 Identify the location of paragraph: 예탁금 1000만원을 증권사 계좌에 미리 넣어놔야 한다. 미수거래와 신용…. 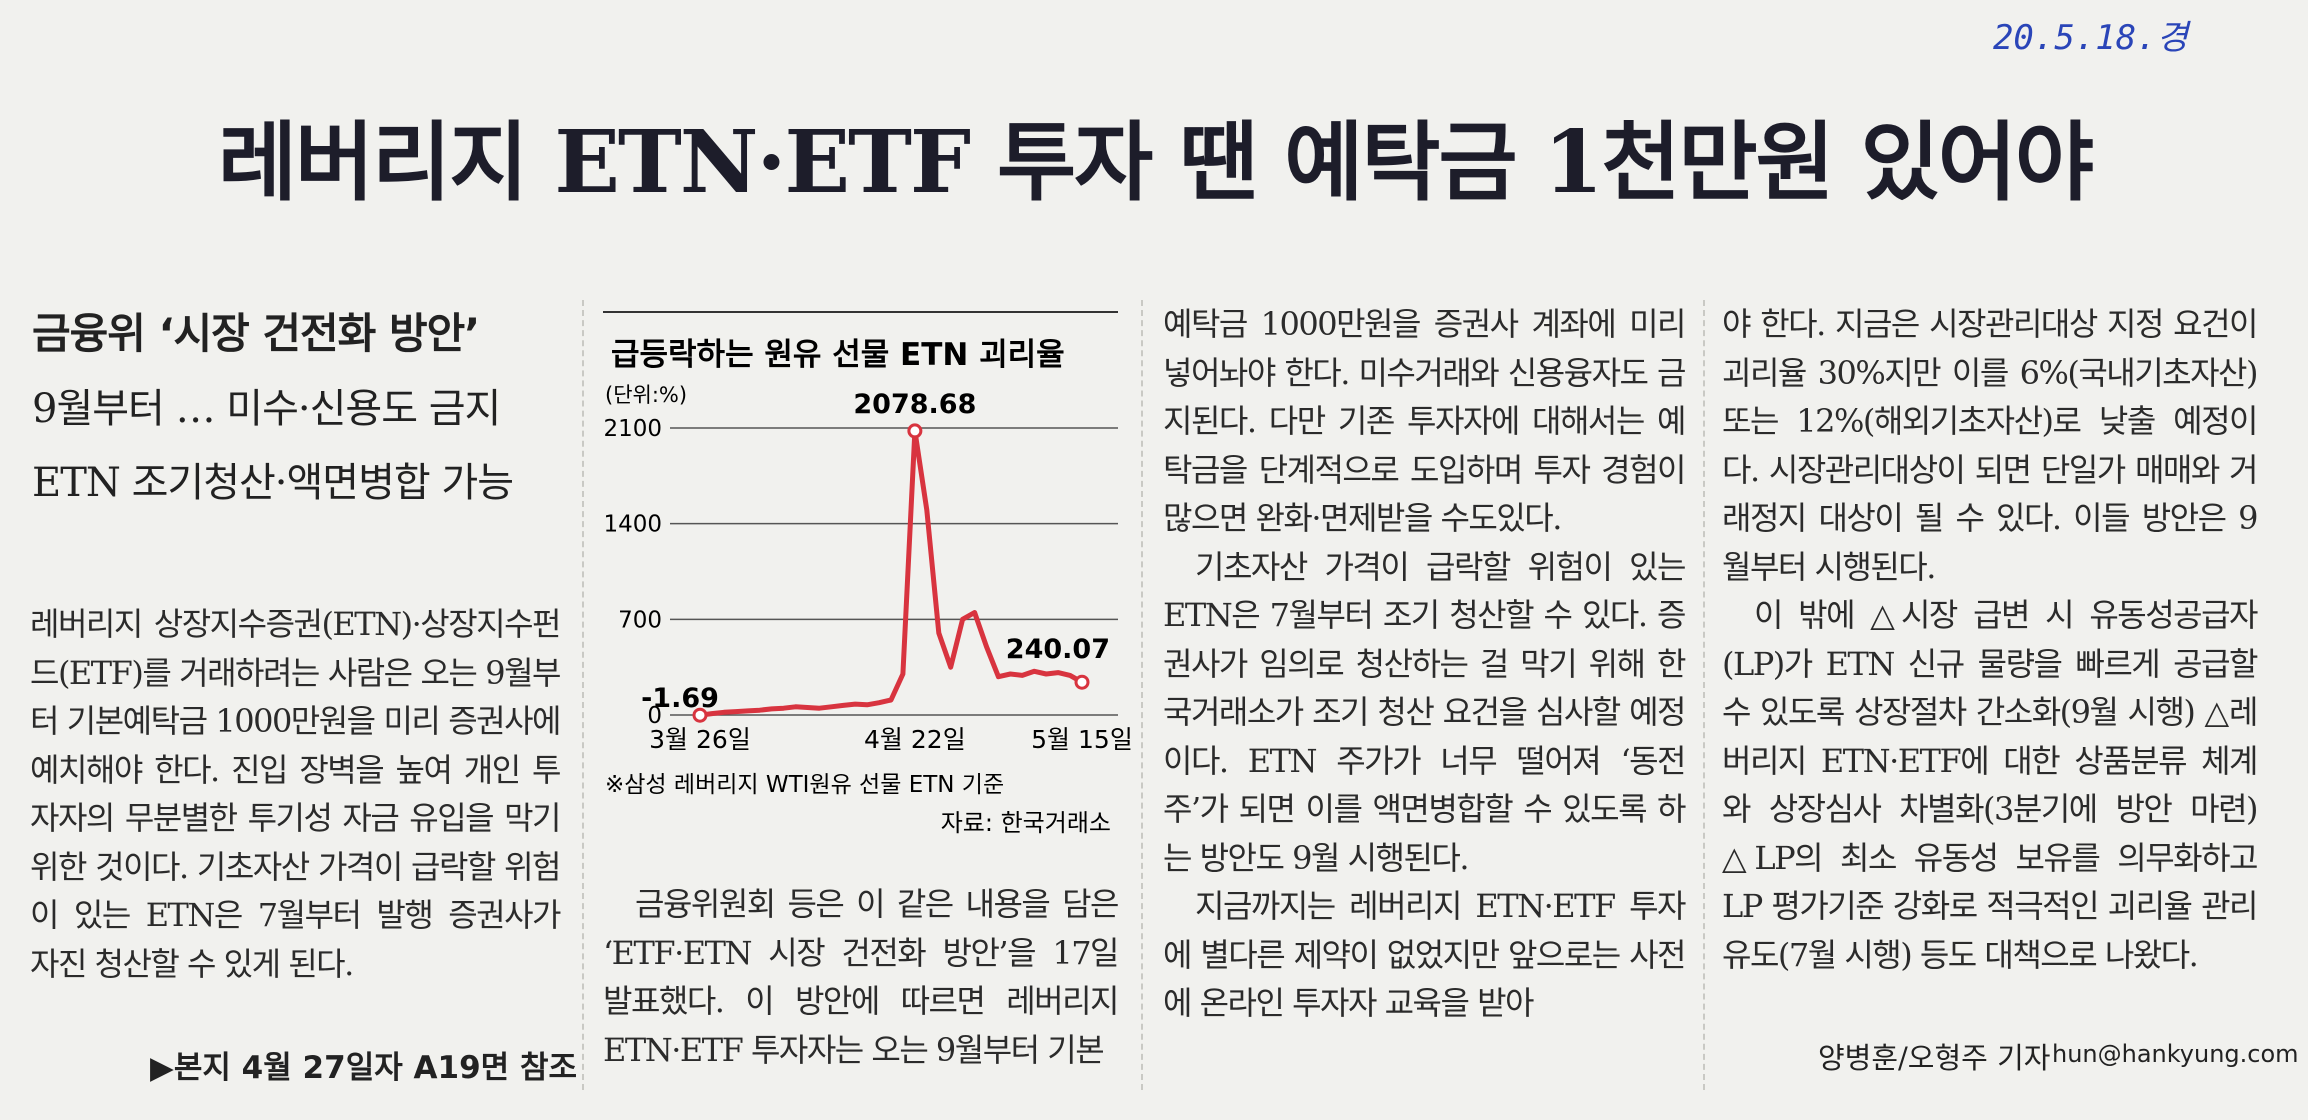
(1425, 421).